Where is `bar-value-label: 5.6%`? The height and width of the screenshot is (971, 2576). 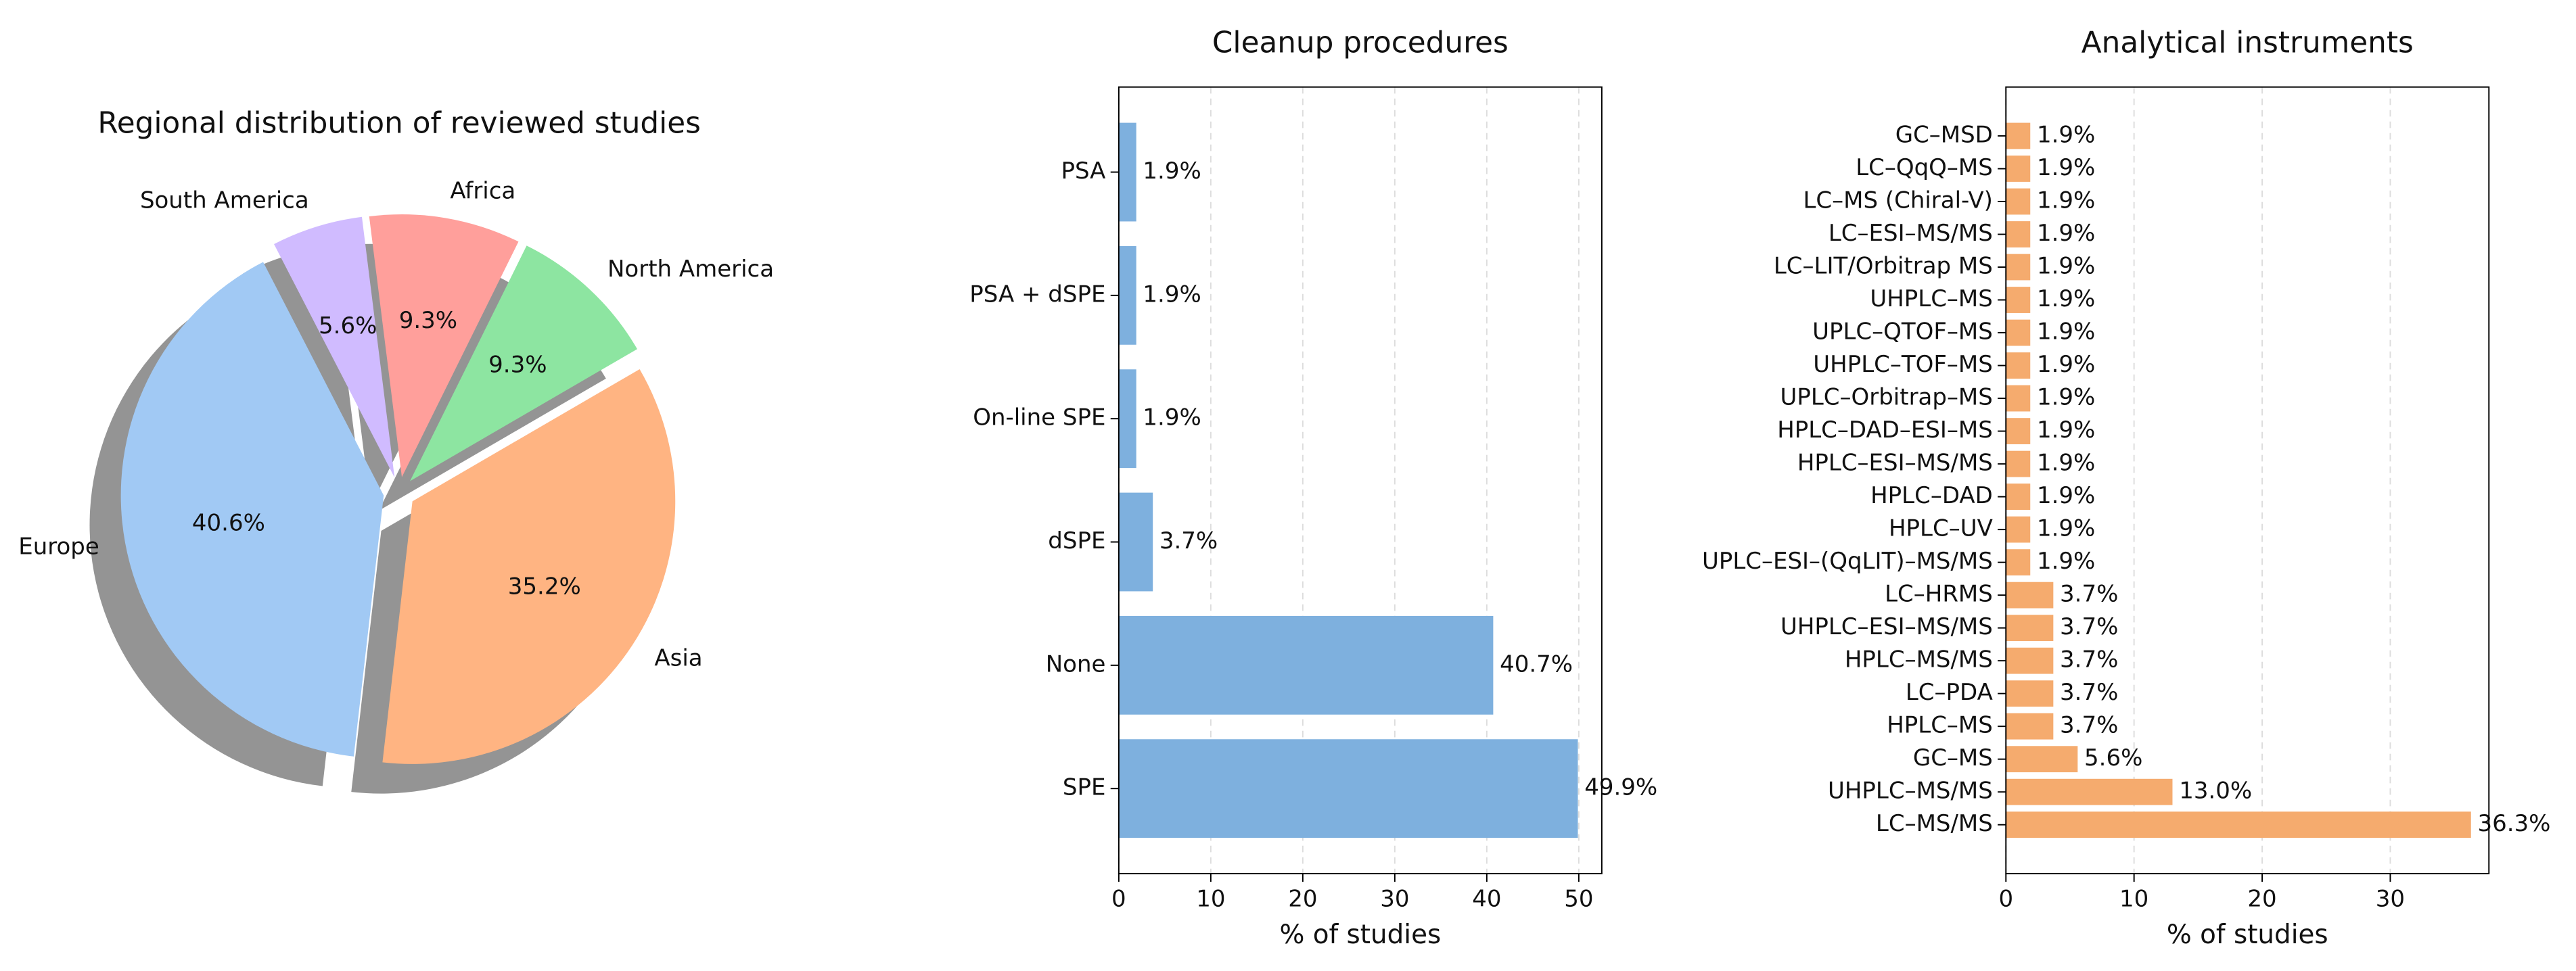
bar-value-label: 5.6% is located at coordinates (2113, 758).